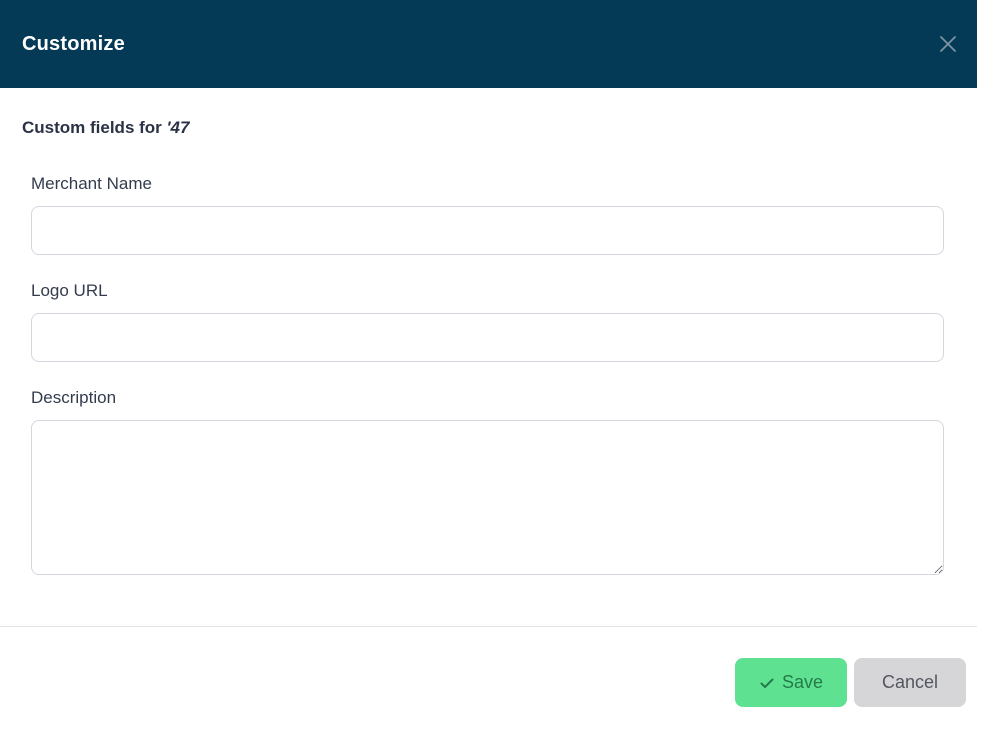 Image resolution: width=985 pixels, height=735 pixels. I want to click on save-button: Save, so click(791, 682).